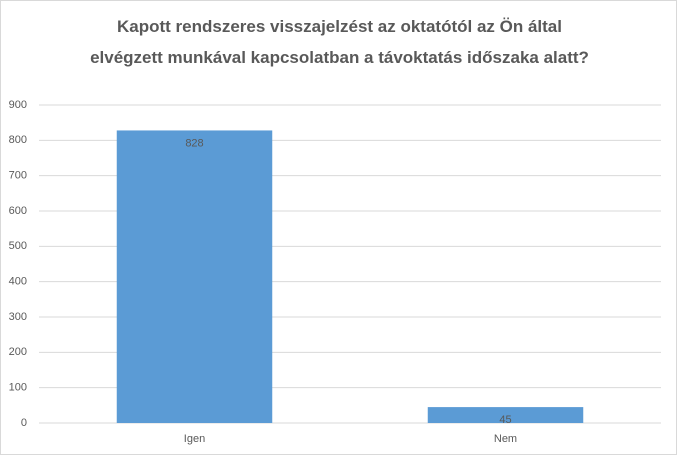  Describe the element at coordinates (18, 352) in the screenshot. I see `y-tick-label: 200` at that location.